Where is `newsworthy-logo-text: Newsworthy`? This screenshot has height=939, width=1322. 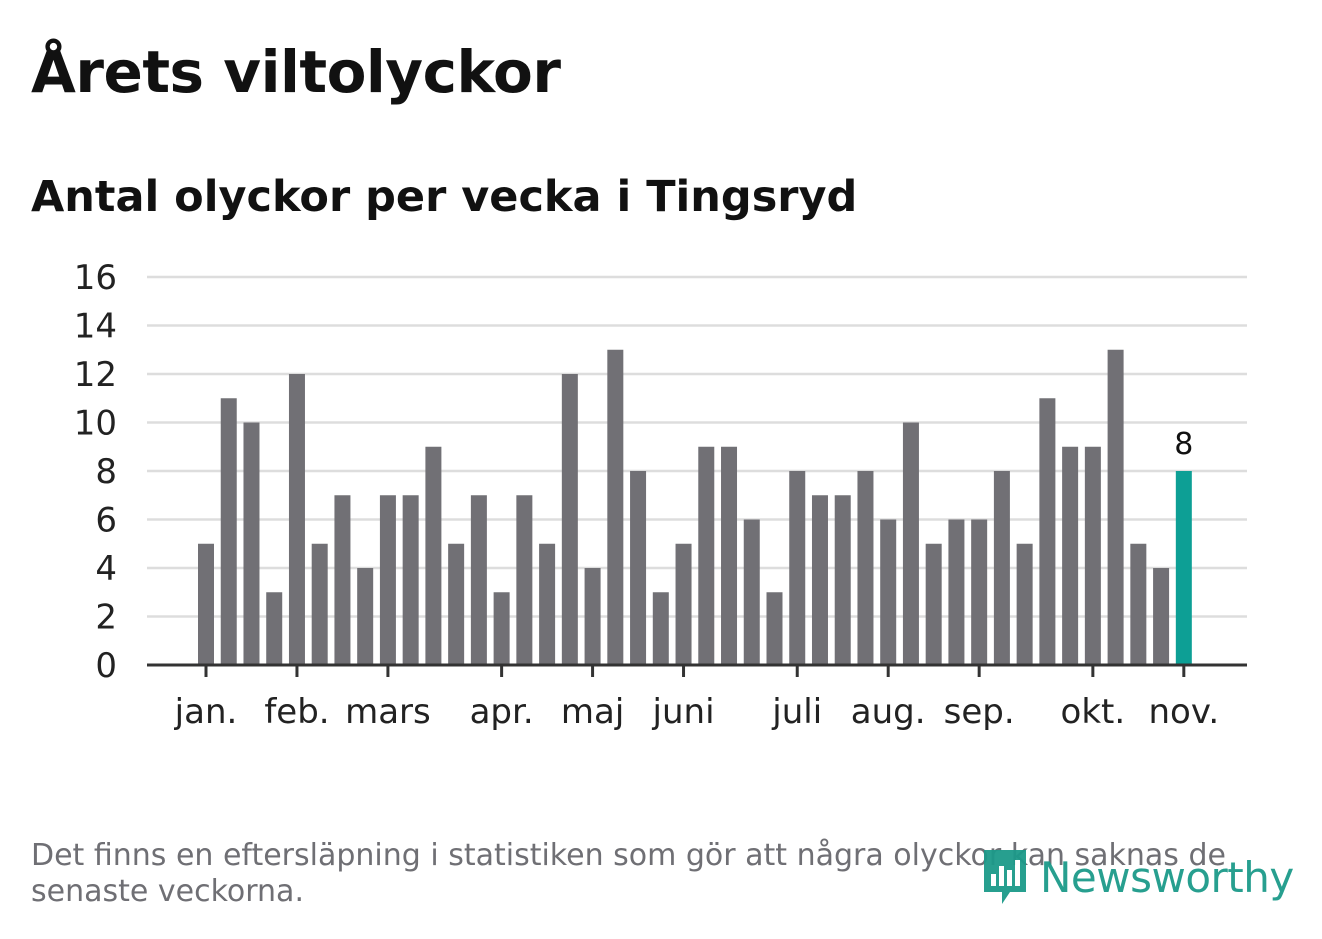 newsworthy-logo-text: Newsworthy is located at coordinates (1167, 877).